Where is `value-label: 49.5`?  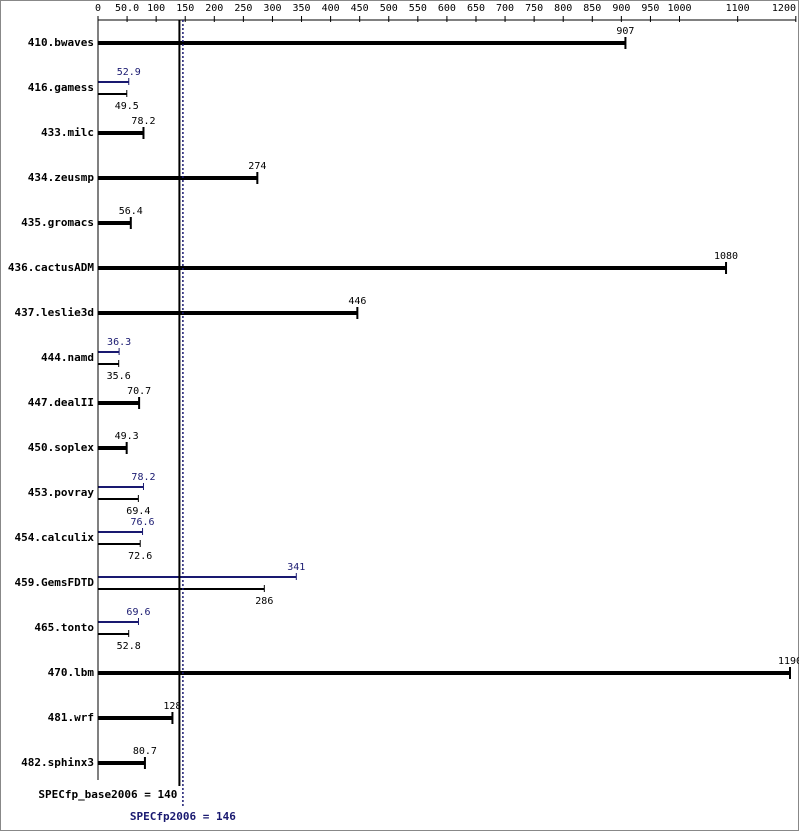 value-label: 49.5 is located at coordinates (127, 106).